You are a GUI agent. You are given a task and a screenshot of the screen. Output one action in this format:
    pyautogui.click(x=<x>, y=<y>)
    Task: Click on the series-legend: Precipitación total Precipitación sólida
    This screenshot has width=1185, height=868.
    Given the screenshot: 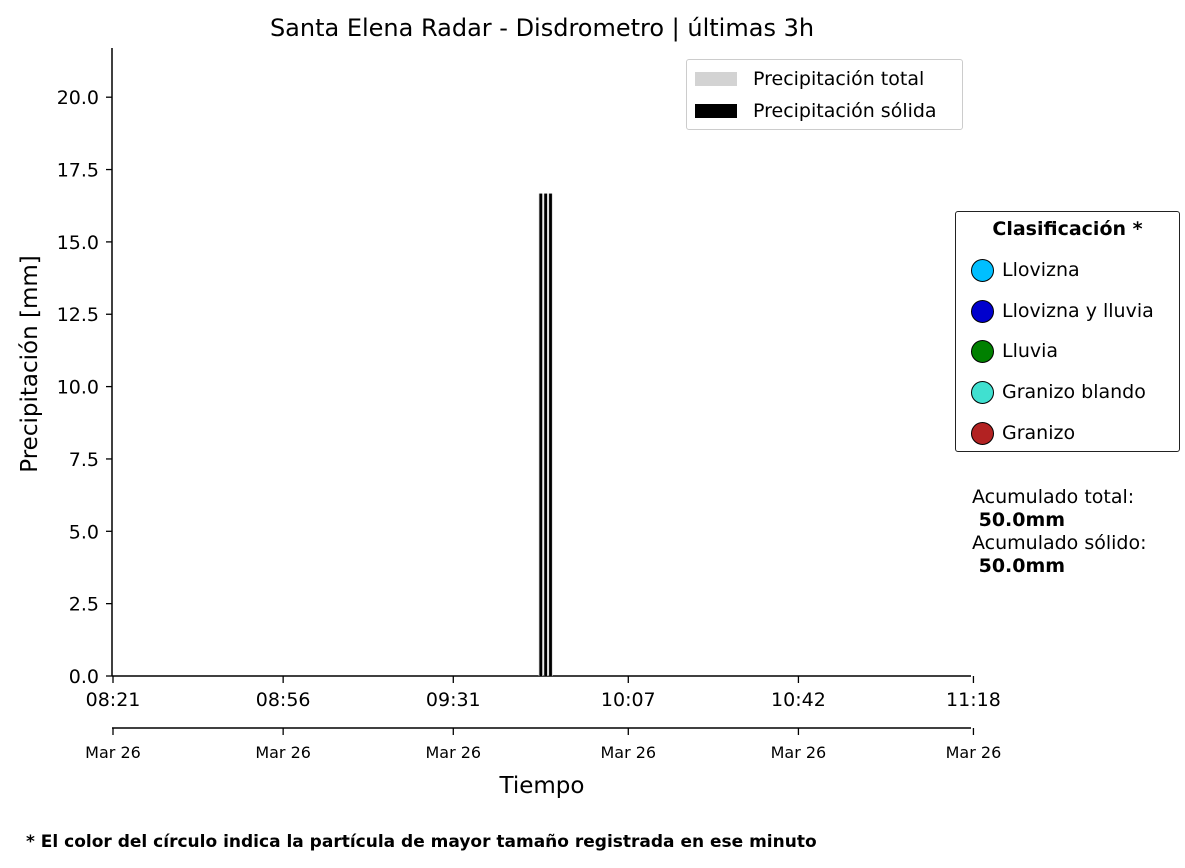 What is the action you would take?
    pyautogui.click(x=824, y=94)
    